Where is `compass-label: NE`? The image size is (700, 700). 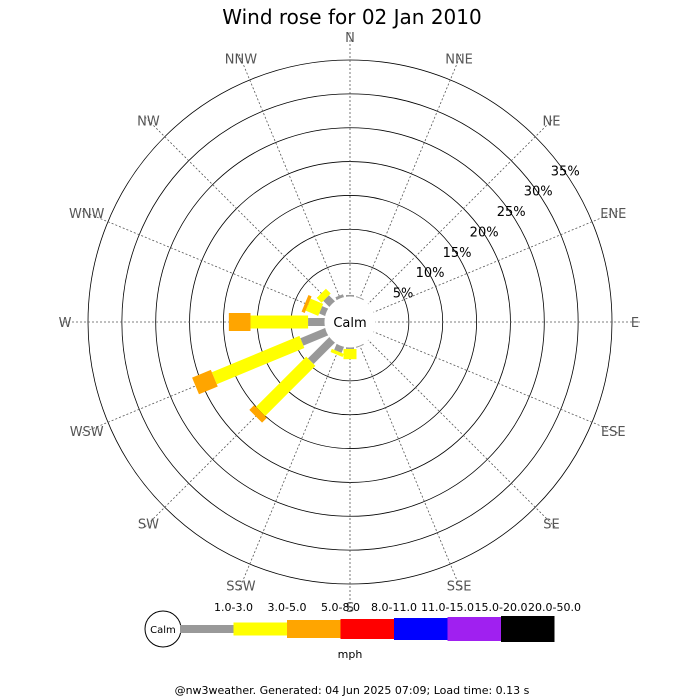
compass-label: NE is located at coordinates (552, 121).